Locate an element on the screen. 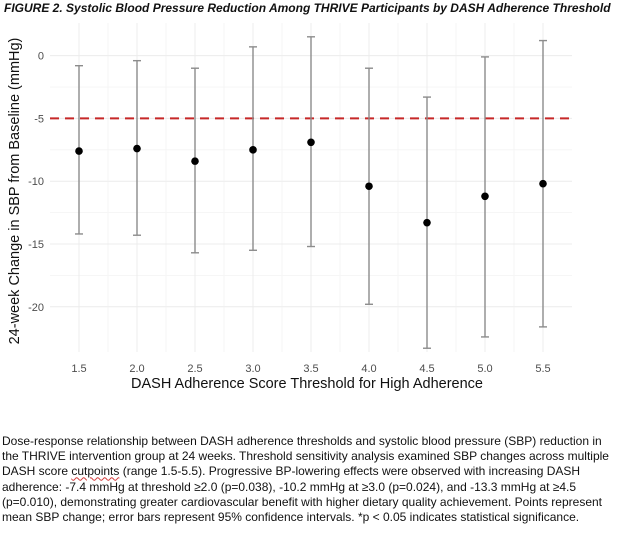 This screenshot has width=624, height=546. x-tick-label: 1.5 is located at coordinates (78, 369).